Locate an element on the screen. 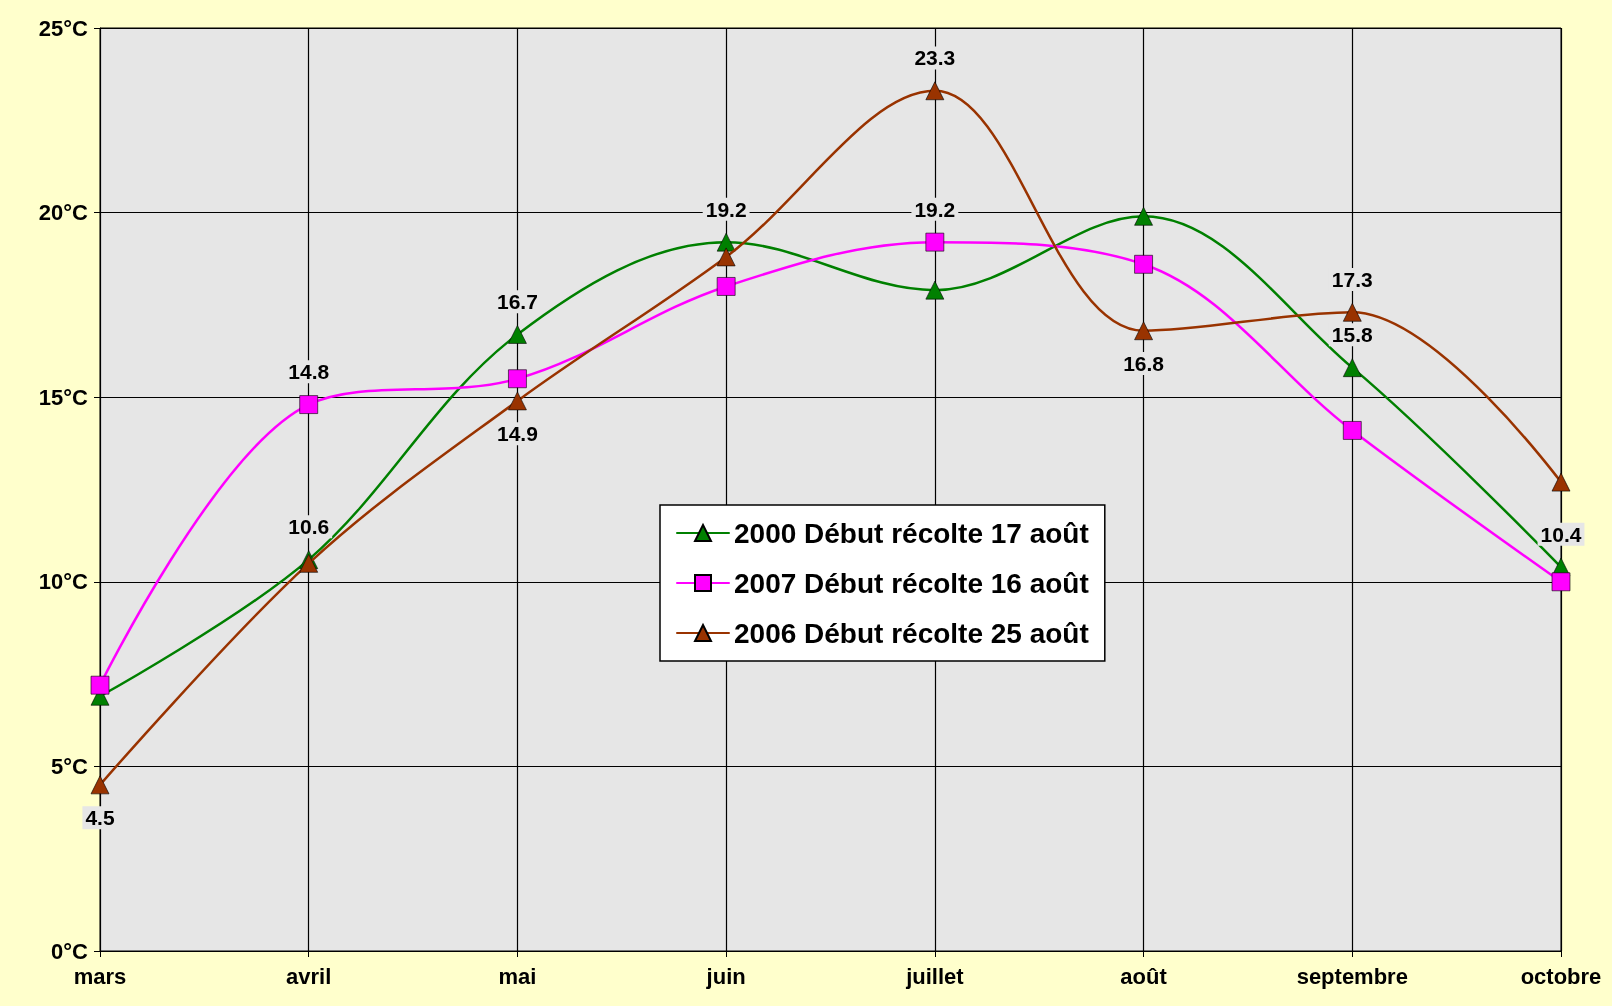 Image resolution: width=1612 pixels, height=1006 pixels. y-tick-label: 20°C is located at coordinates (63, 213).